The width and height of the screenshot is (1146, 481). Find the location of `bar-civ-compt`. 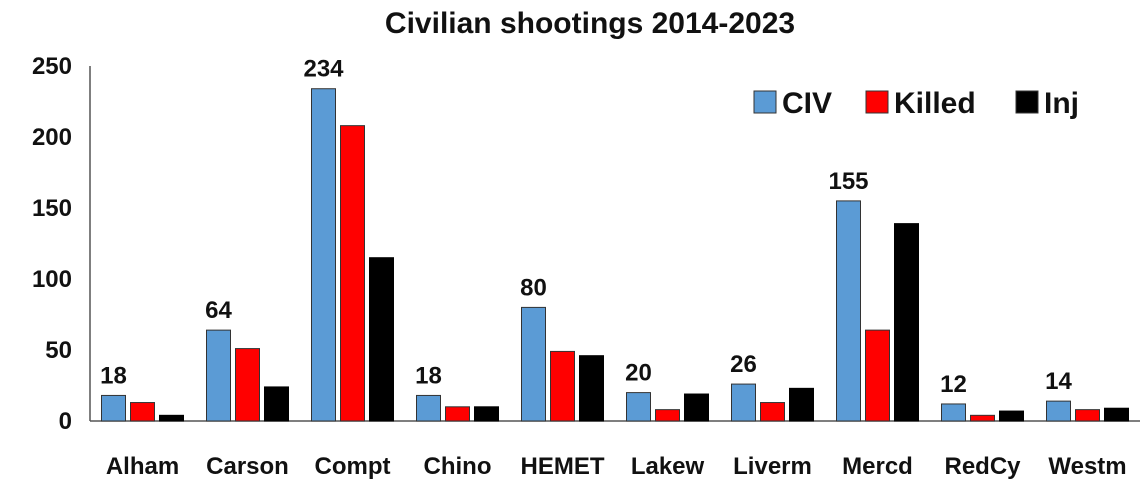

bar-civ-compt is located at coordinates (323, 255).